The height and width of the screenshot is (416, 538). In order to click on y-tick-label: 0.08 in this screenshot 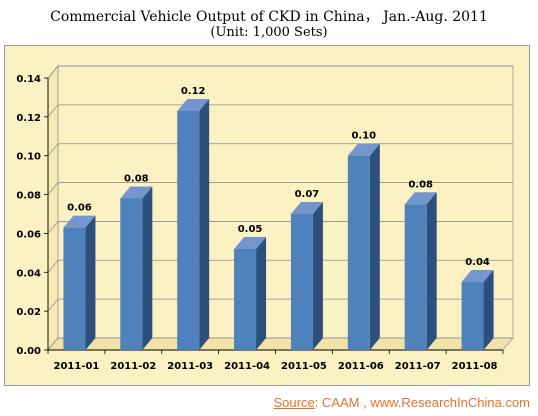, I will do `click(28, 196)`.